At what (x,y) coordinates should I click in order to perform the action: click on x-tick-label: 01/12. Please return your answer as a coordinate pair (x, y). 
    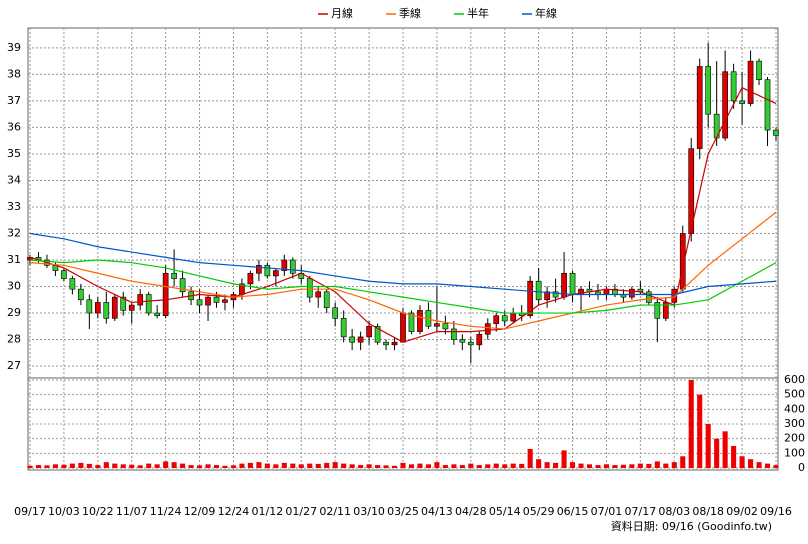
    Looking at the image, I should click on (268, 511).